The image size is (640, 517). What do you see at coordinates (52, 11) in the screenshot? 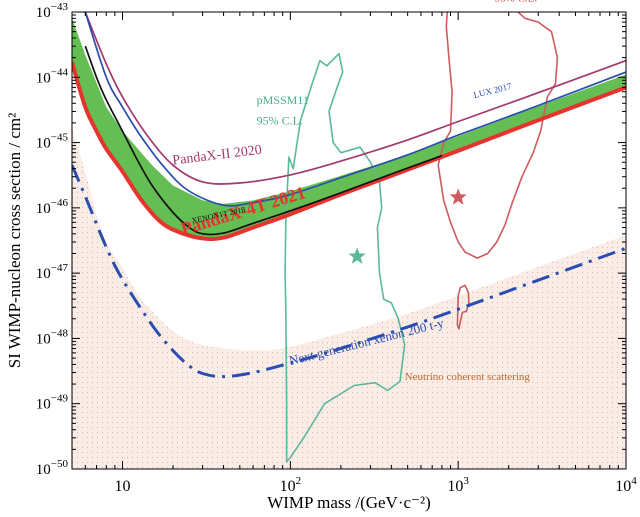
I see `y-tick-label: 10−43` at bounding box center [52, 11].